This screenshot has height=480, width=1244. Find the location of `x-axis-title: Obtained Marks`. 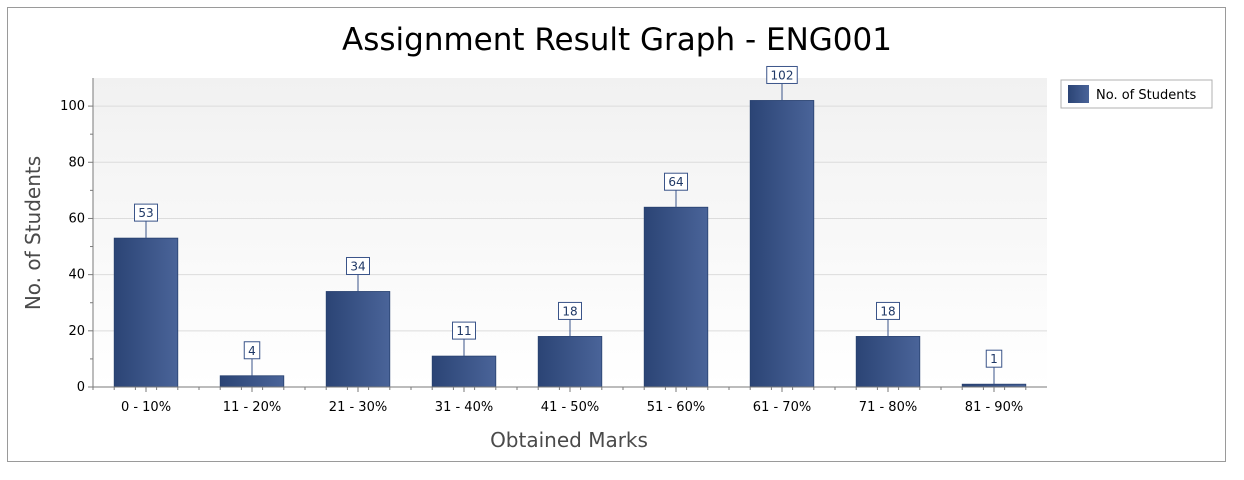

x-axis-title: Obtained Marks is located at coordinates (569, 440).